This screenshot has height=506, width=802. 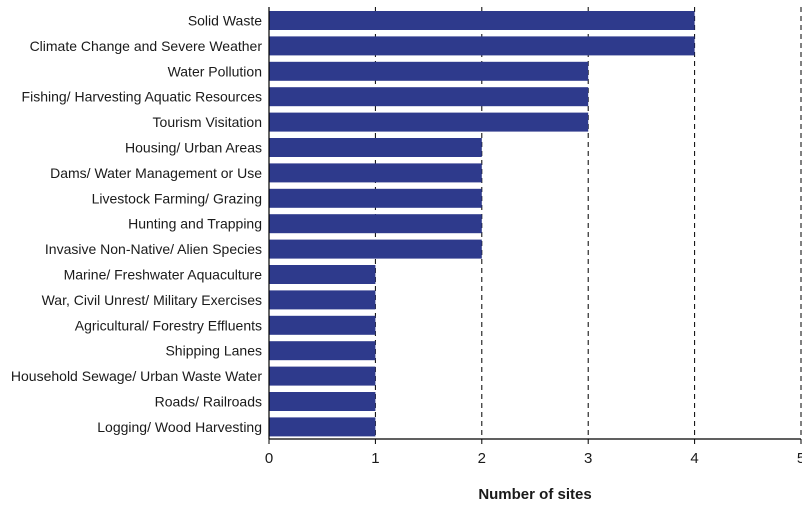 What do you see at coordinates (213, 351) in the screenshot?
I see `category-label: Shipping Lanes` at bounding box center [213, 351].